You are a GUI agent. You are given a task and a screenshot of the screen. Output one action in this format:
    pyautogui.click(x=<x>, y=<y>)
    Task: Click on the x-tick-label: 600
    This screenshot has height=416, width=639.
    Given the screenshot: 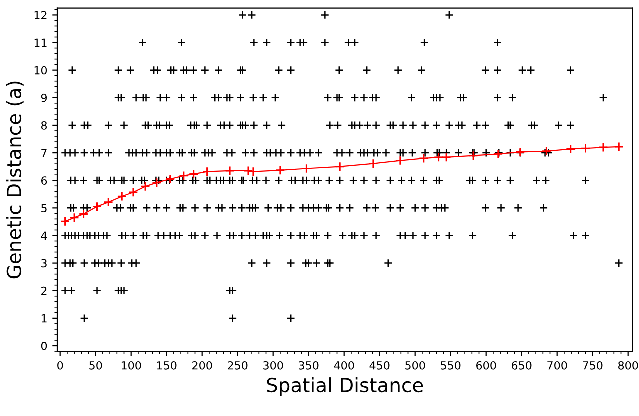 What is the action you would take?
    pyautogui.click(x=486, y=365)
    